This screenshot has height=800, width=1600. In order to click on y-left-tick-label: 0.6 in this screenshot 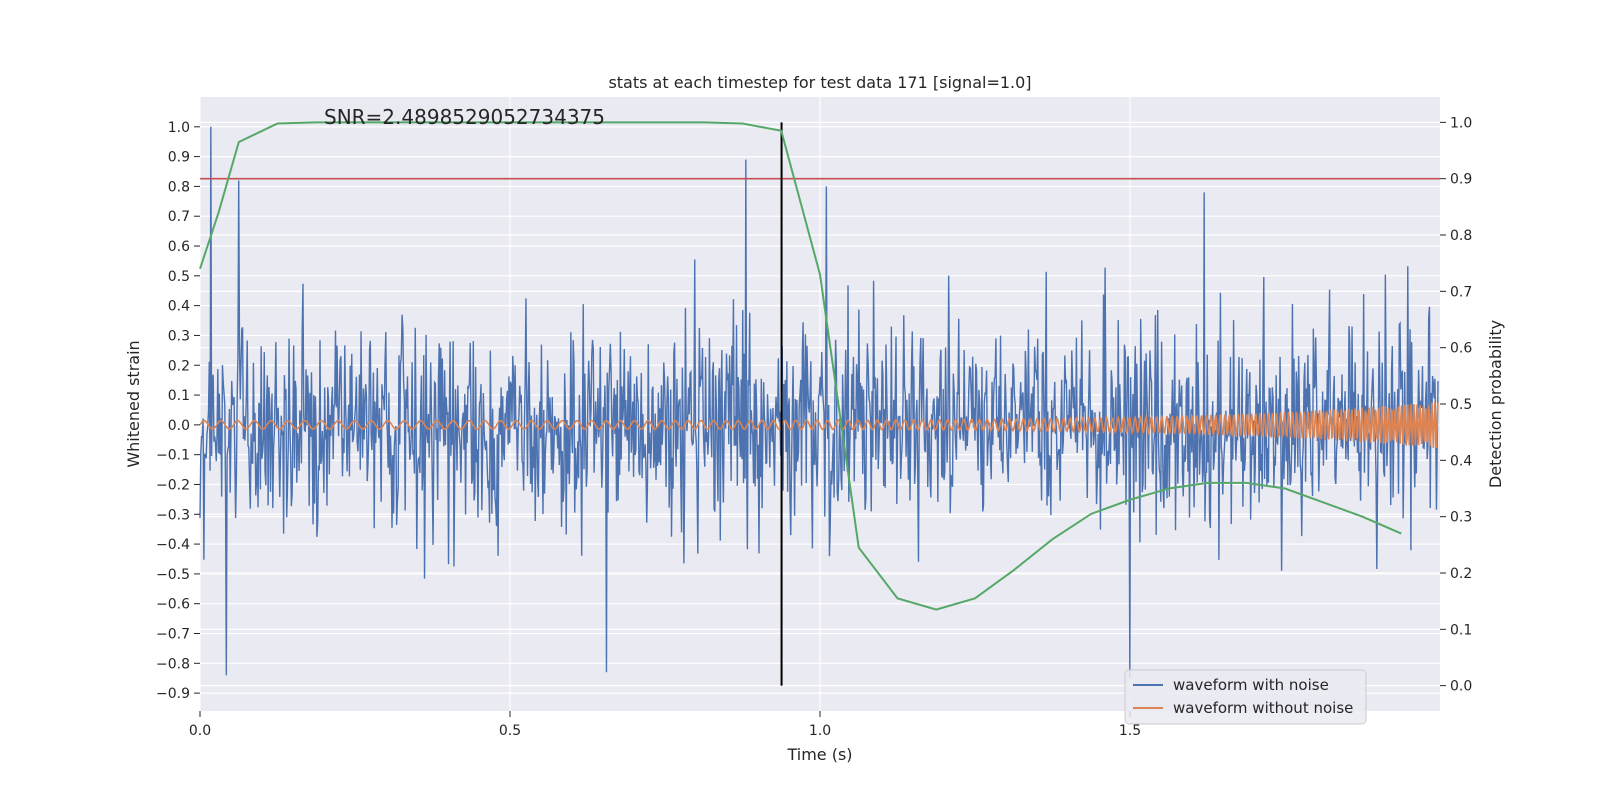, I will do `click(179, 247)`.